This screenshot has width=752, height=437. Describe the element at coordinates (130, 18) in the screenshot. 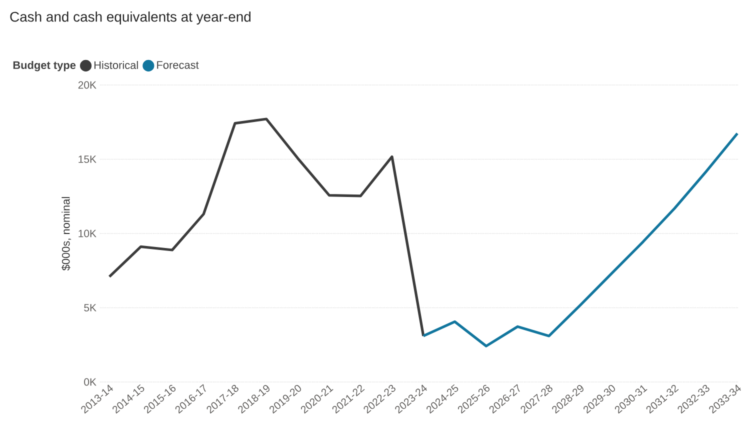

I see `chart-title: Cash and cash equivalents at year-end` at that location.